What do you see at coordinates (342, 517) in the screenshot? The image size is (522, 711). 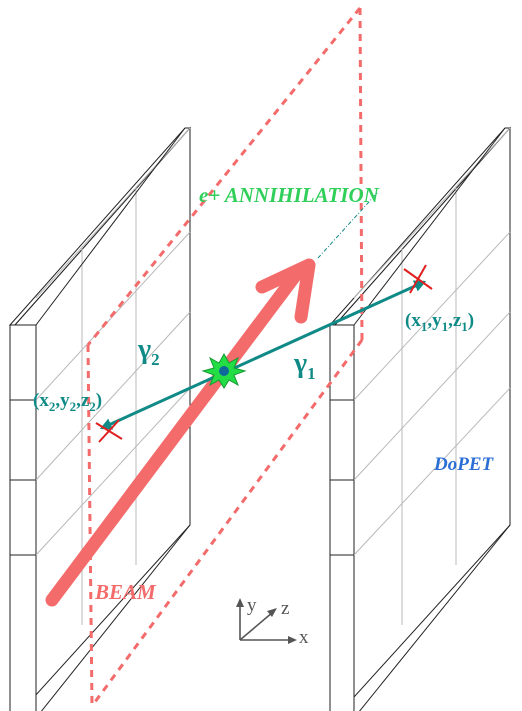 I see `right-panel-edge` at bounding box center [342, 517].